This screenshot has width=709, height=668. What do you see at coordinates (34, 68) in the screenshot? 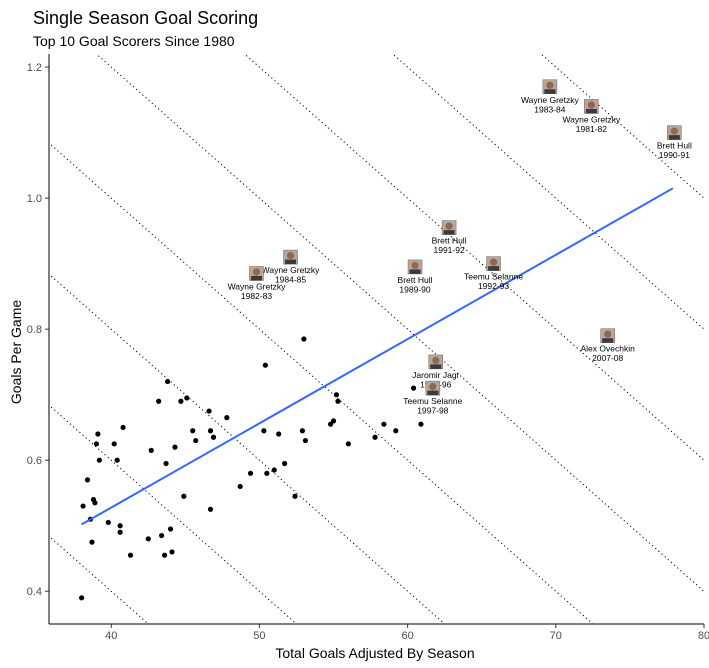
I see `y-tick-label: 1.2` at bounding box center [34, 68].